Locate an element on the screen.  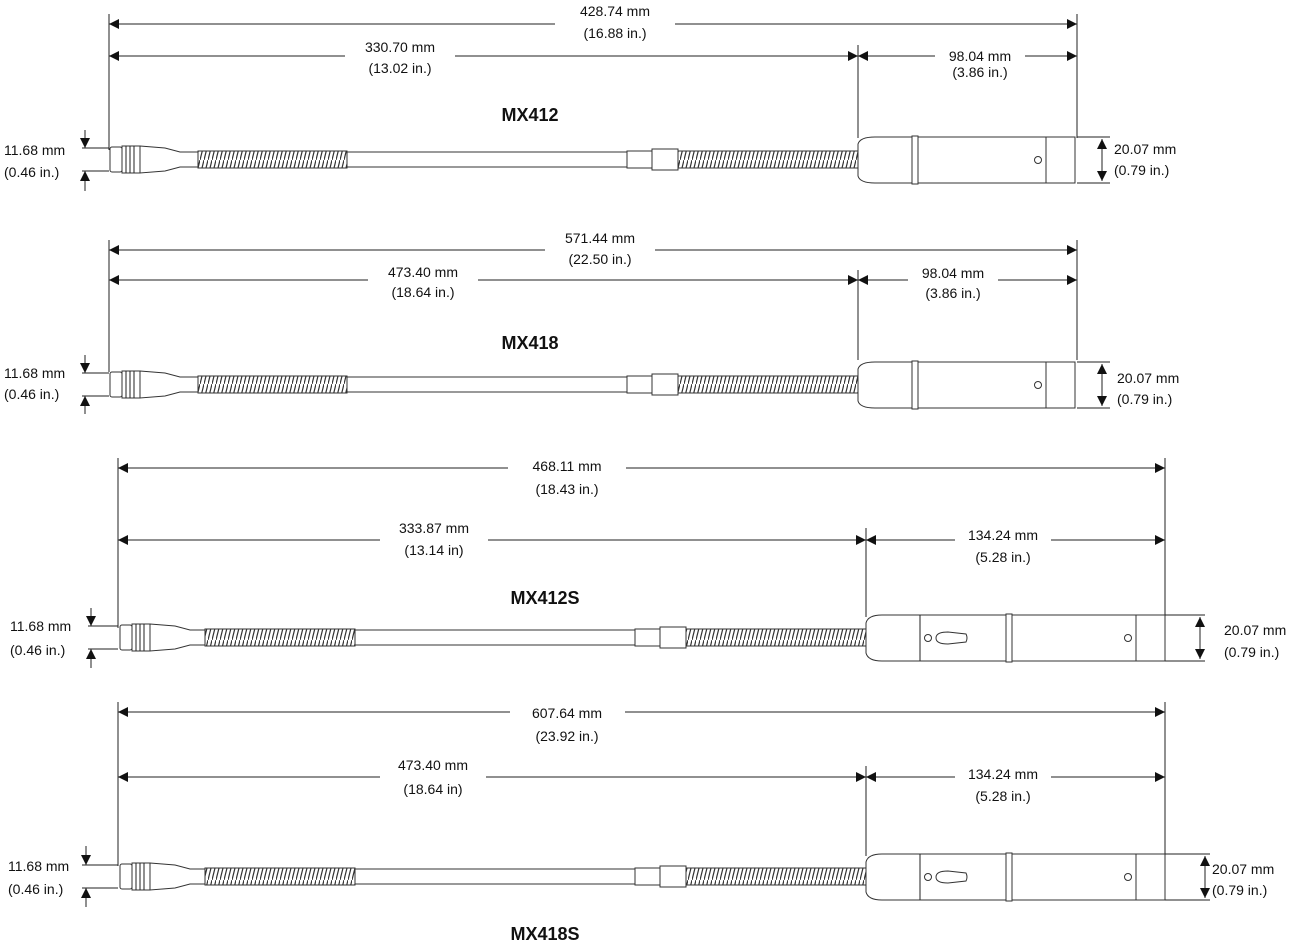
gooseneck-length-in: (18.64 in.) is located at coordinates (422, 292).